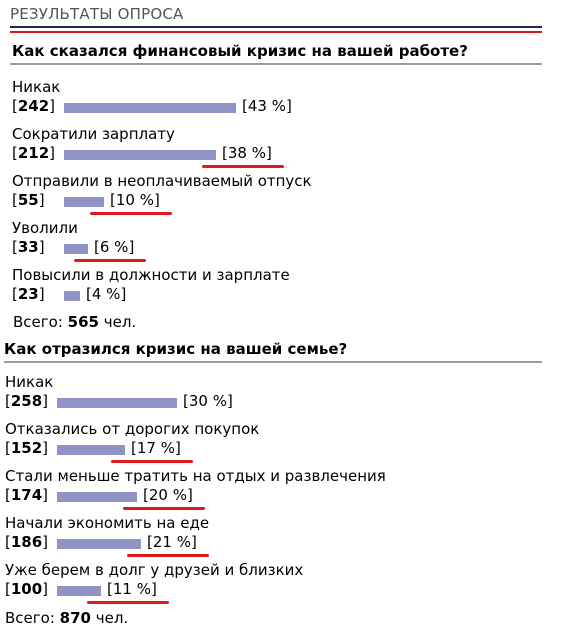 This screenshot has height=642, width=575. I want to click on total-value: 565, so click(83, 322).